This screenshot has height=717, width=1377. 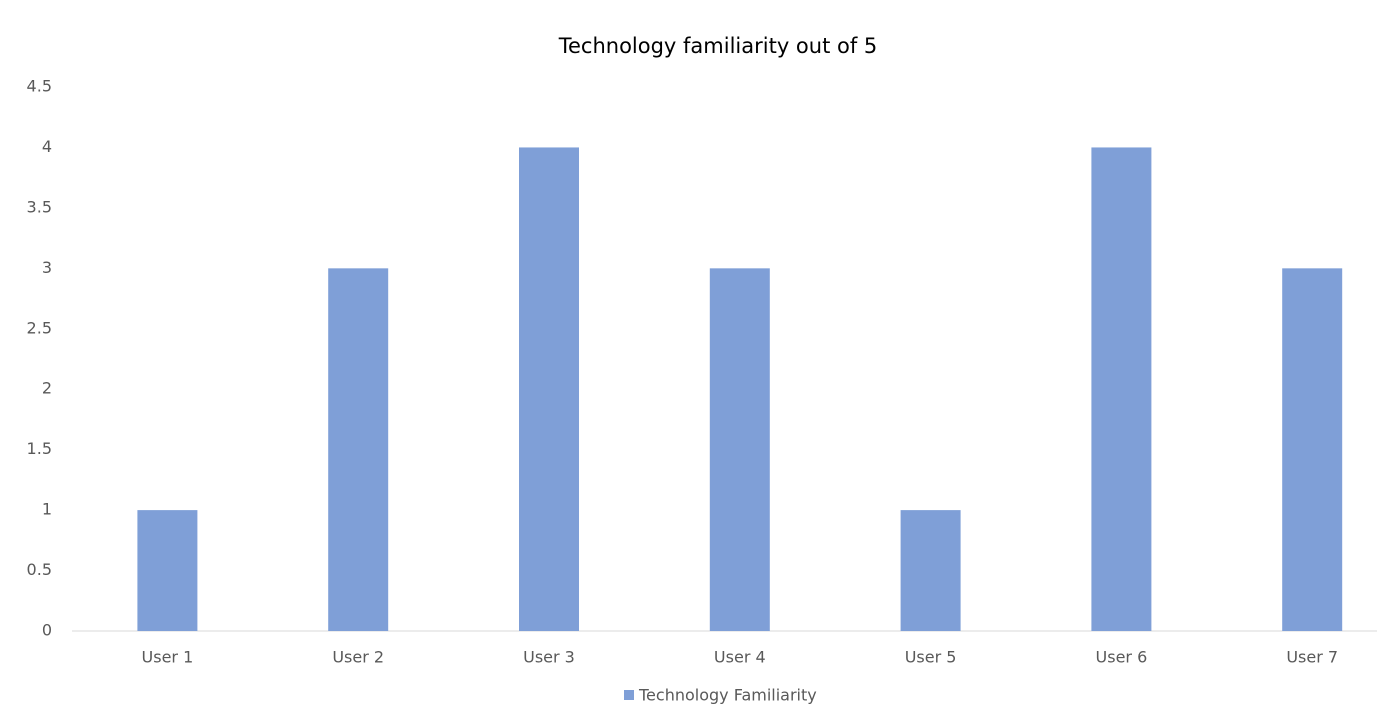 What do you see at coordinates (39, 448) in the screenshot?
I see `y-tick-label: 1.5` at bounding box center [39, 448].